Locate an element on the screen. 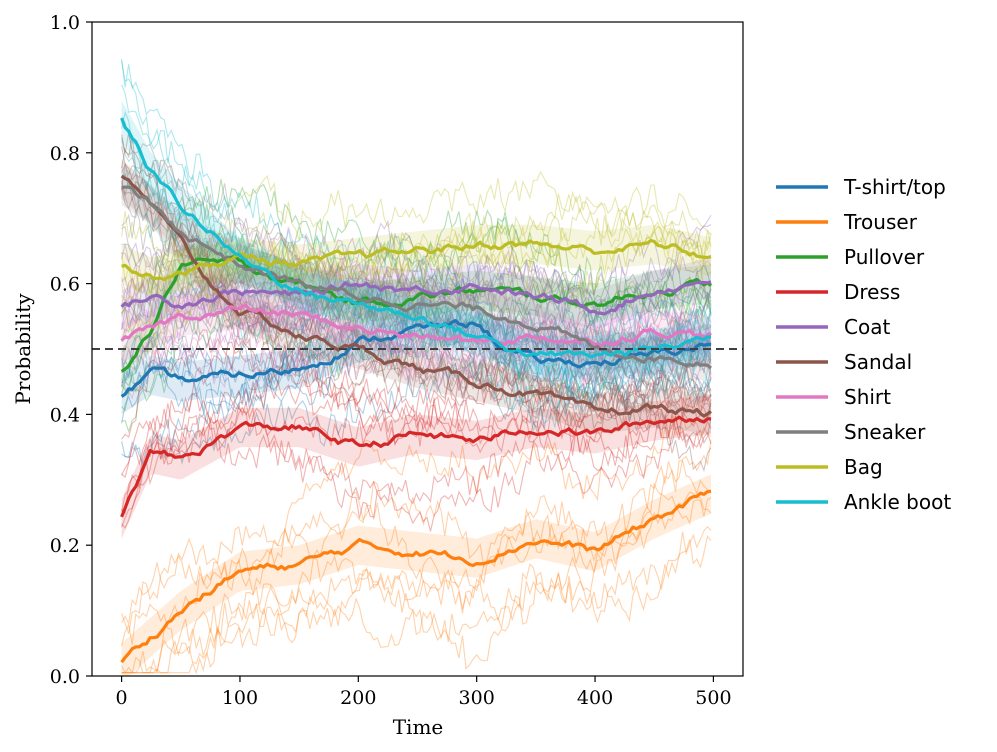 The image size is (997, 752). series-line-Trouser is located at coordinates (416, 576).